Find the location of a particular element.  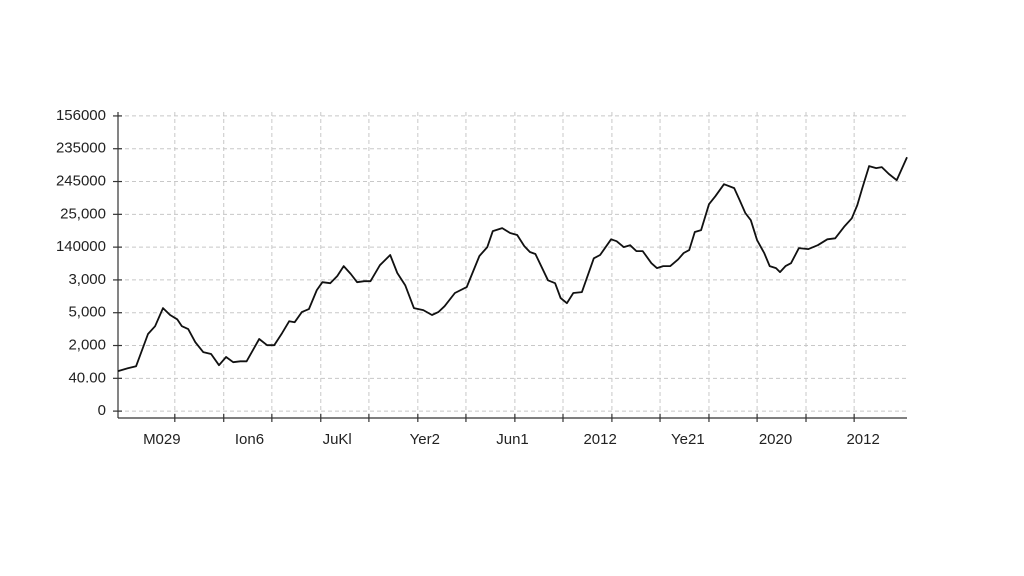

y-tick-label: 0 is located at coordinates (102, 410).